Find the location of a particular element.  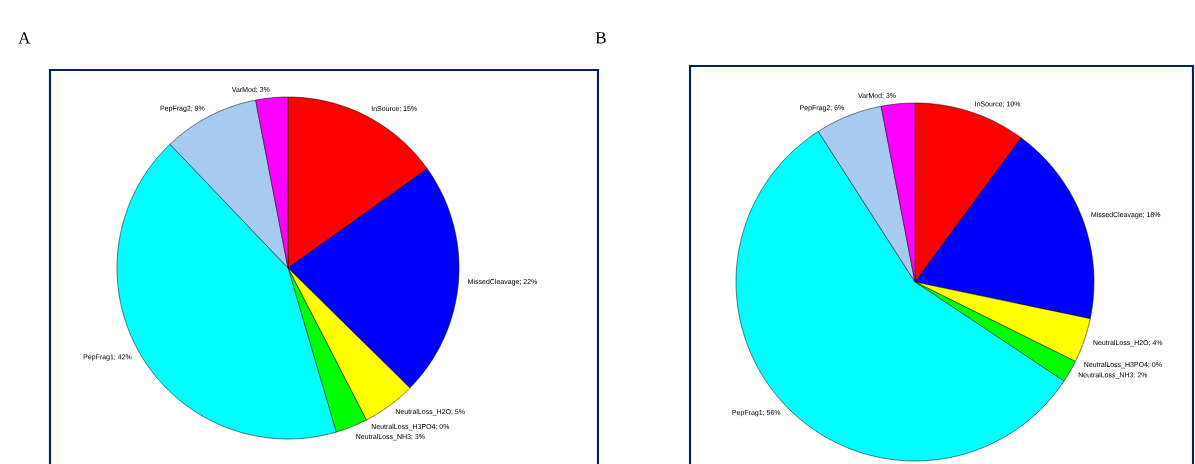

chart-title: A is located at coordinates (24, 38).